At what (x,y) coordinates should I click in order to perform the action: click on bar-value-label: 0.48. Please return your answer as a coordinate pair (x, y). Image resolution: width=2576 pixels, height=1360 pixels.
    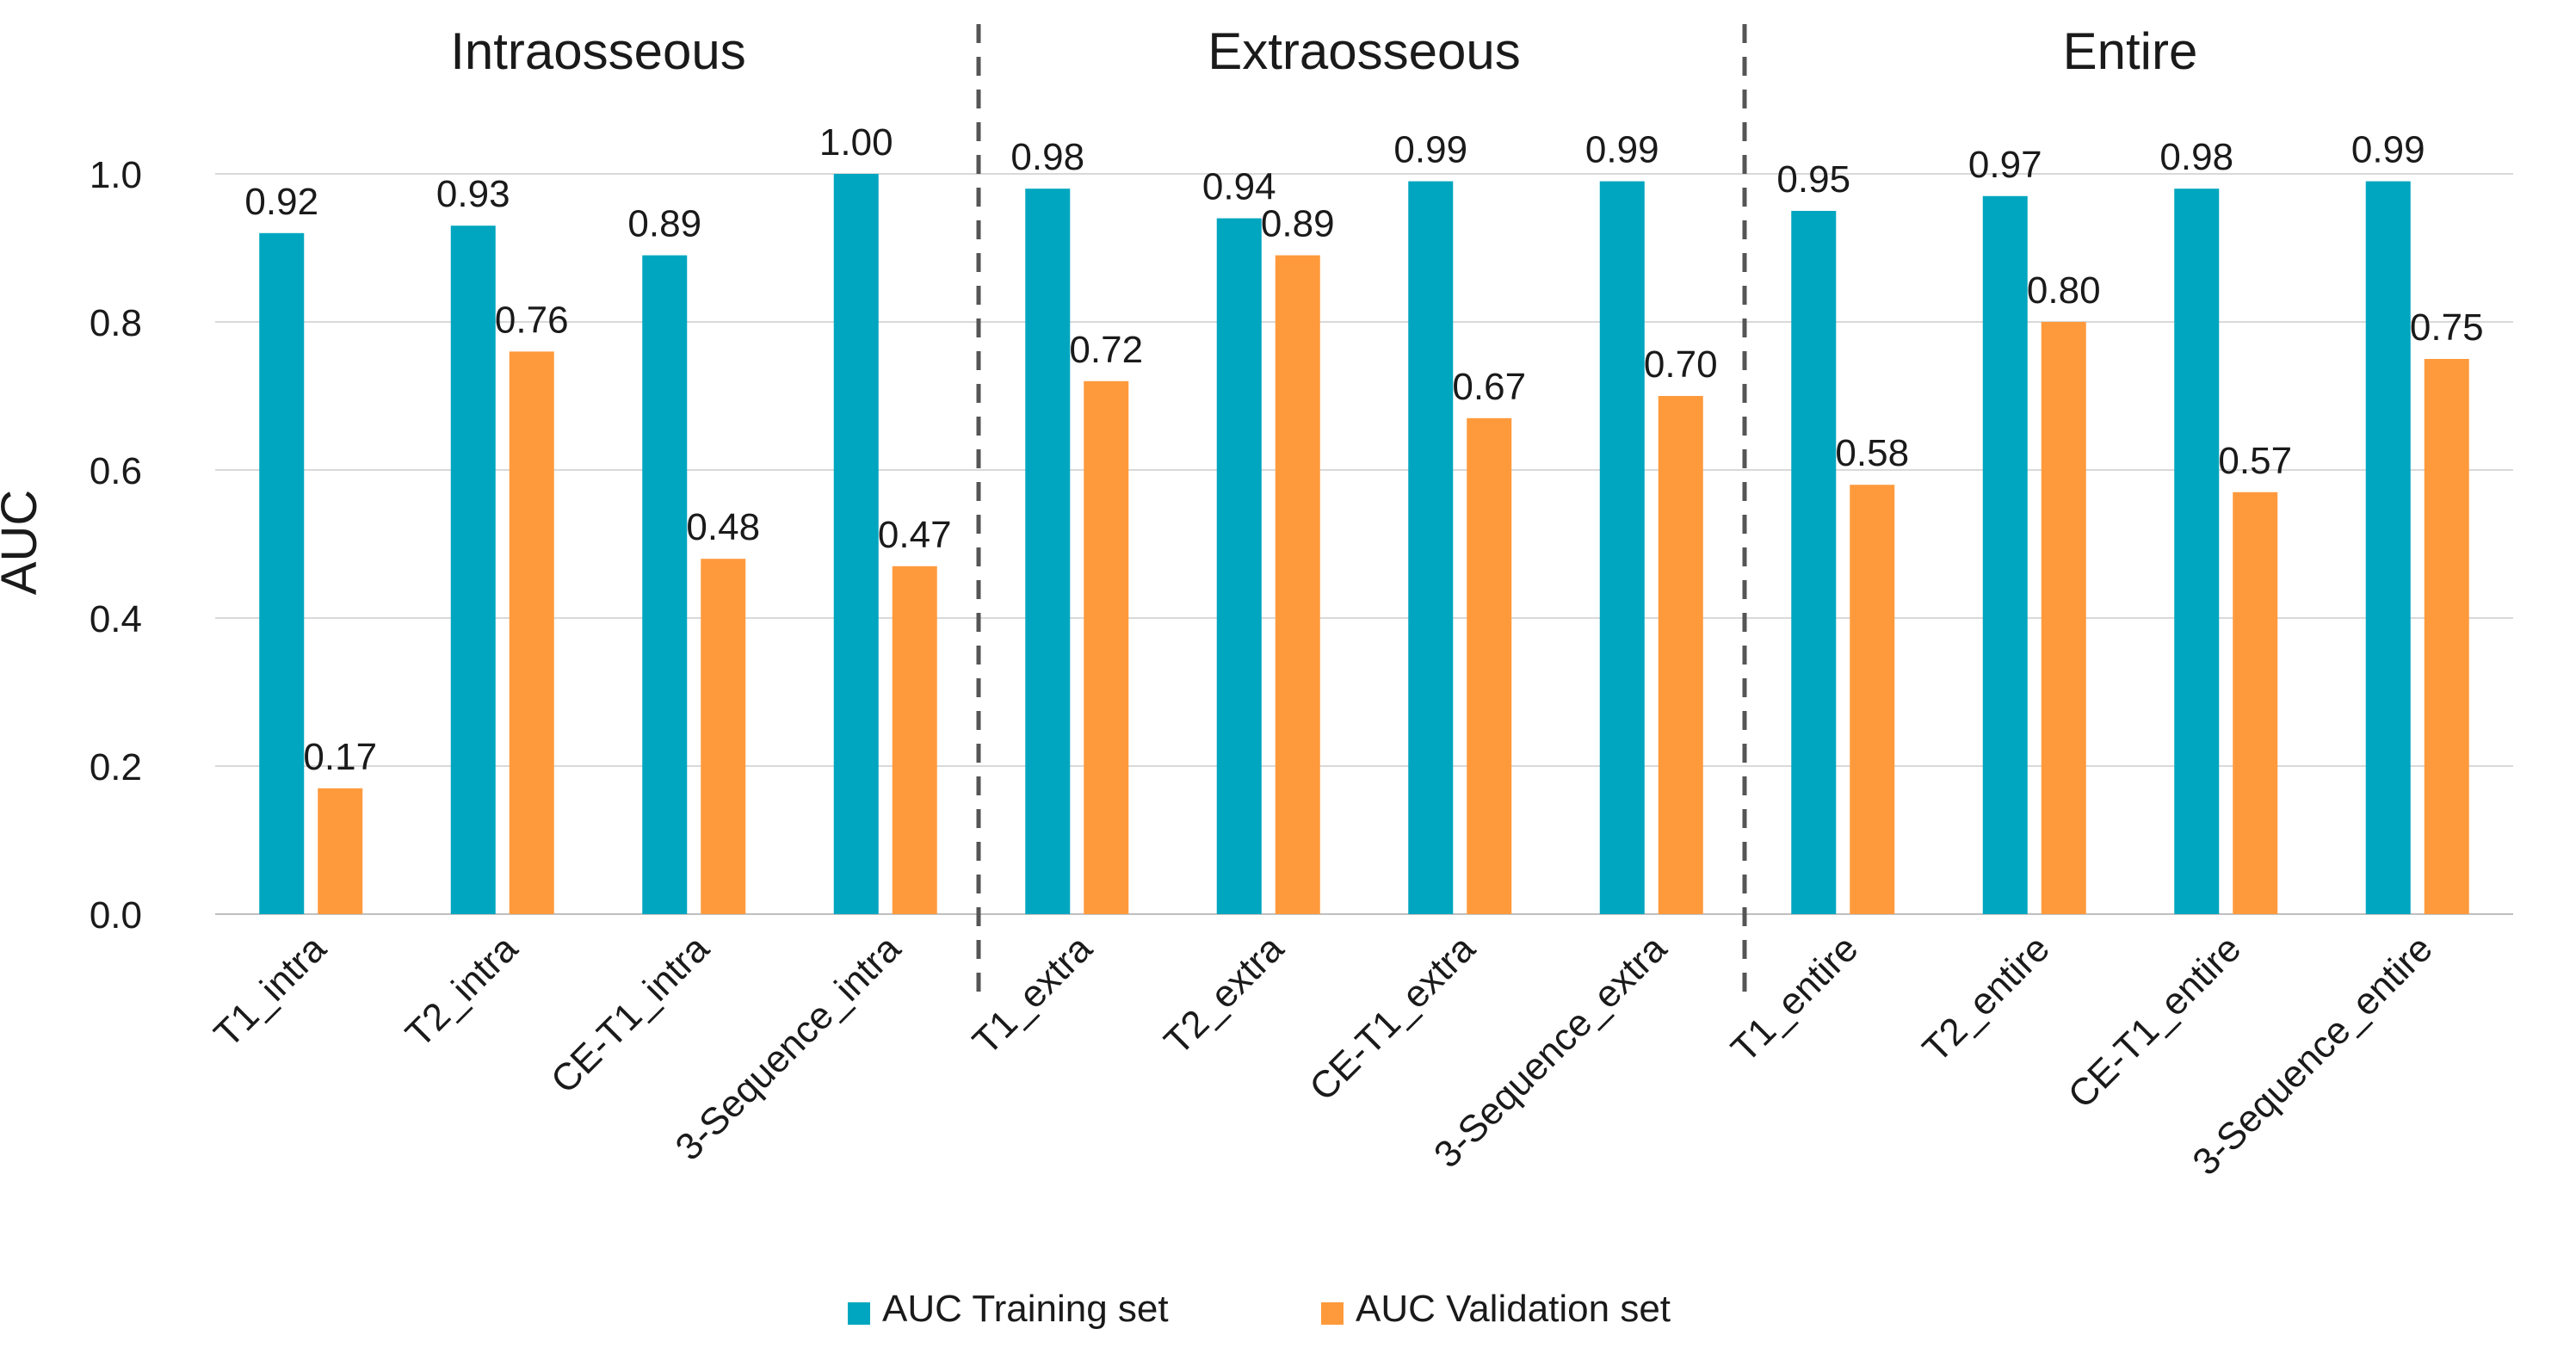
    Looking at the image, I should click on (723, 527).